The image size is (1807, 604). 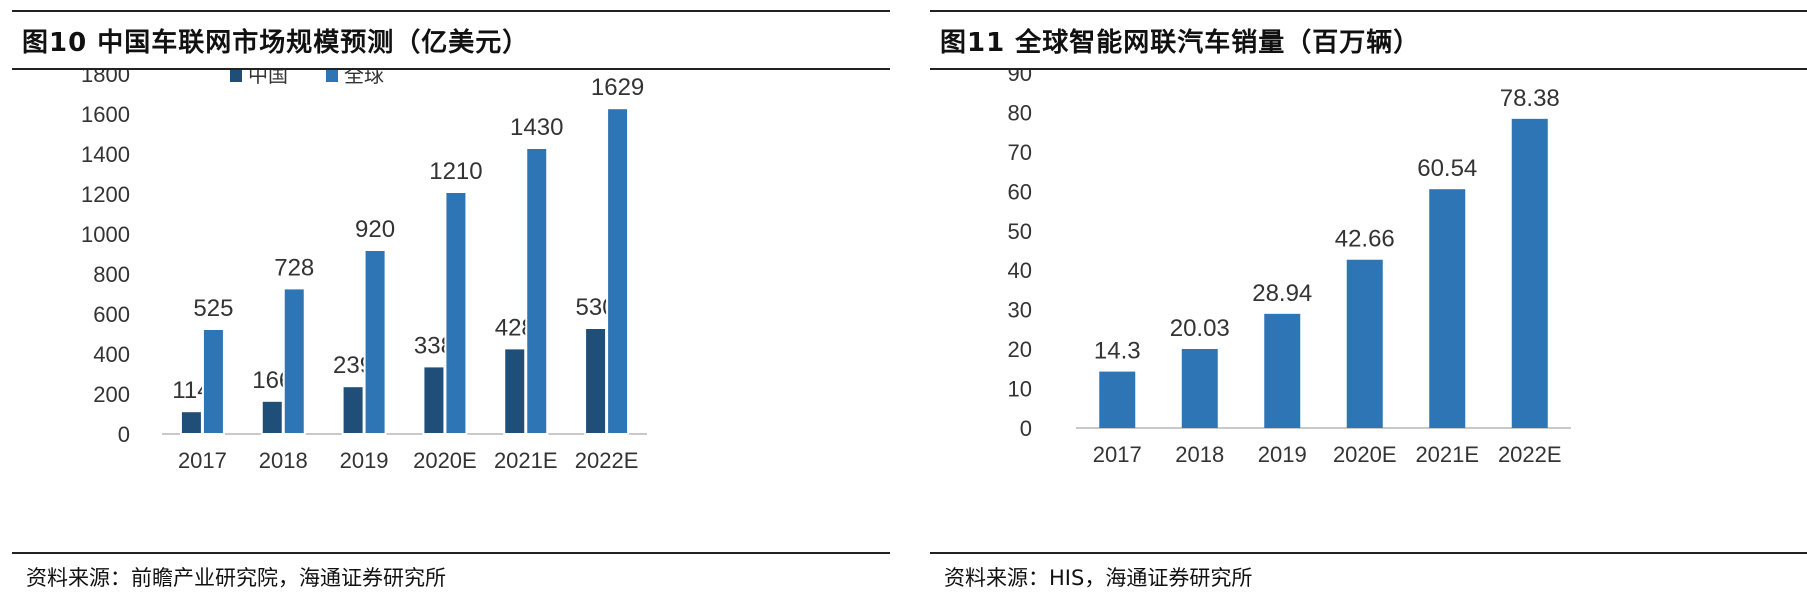 I want to click on left-y-tick-label: 200, so click(x=111, y=394).